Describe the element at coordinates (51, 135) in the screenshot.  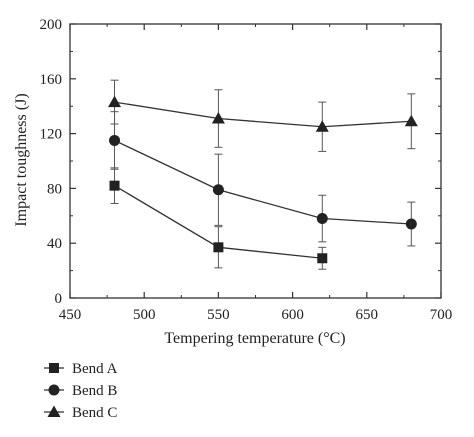
I see `y-tick-label: 120` at that location.